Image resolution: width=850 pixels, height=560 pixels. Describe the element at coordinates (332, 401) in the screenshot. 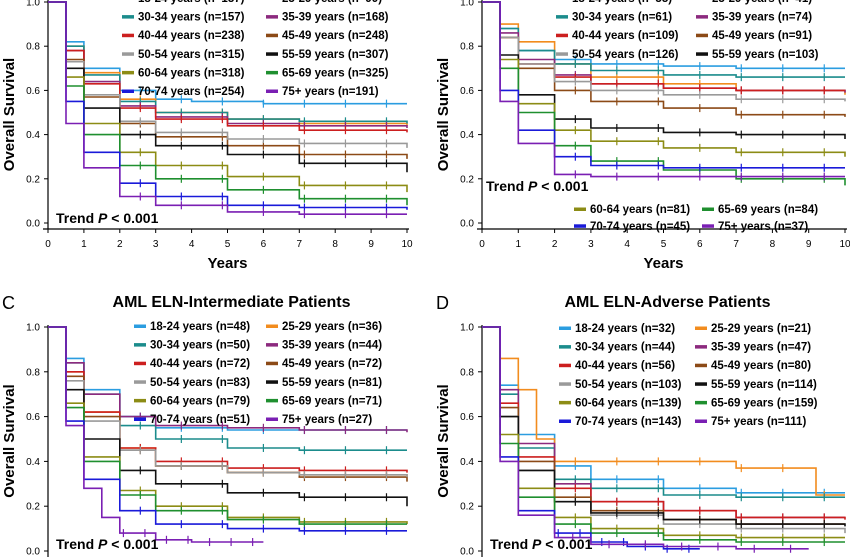

I see `legend-label: 65-69 years (n=71)` at that location.